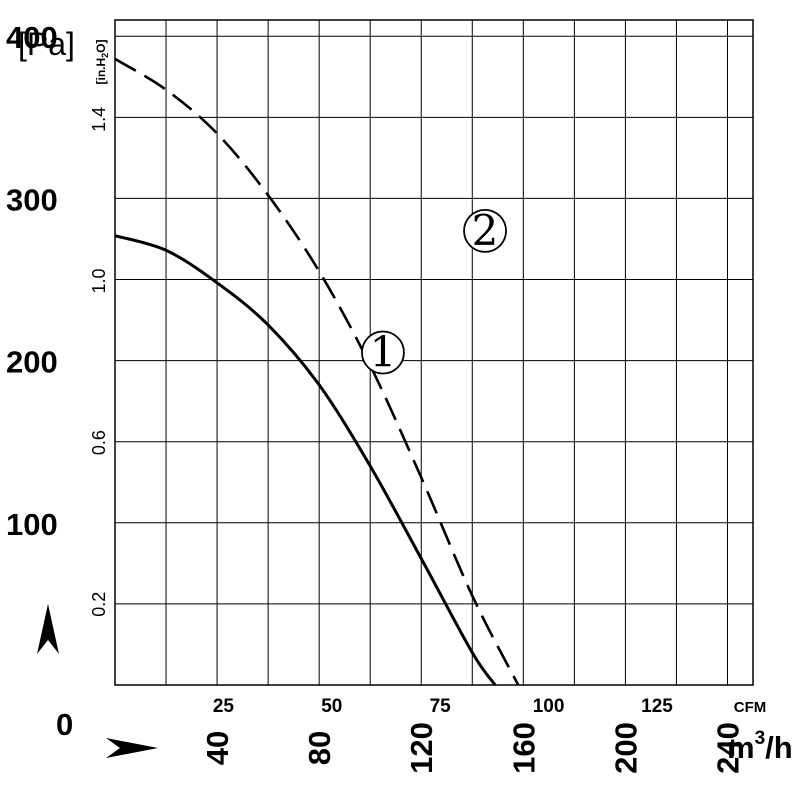  Describe the element at coordinates (32, 37) in the screenshot. I see `y-tick-pa: 400` at that location.